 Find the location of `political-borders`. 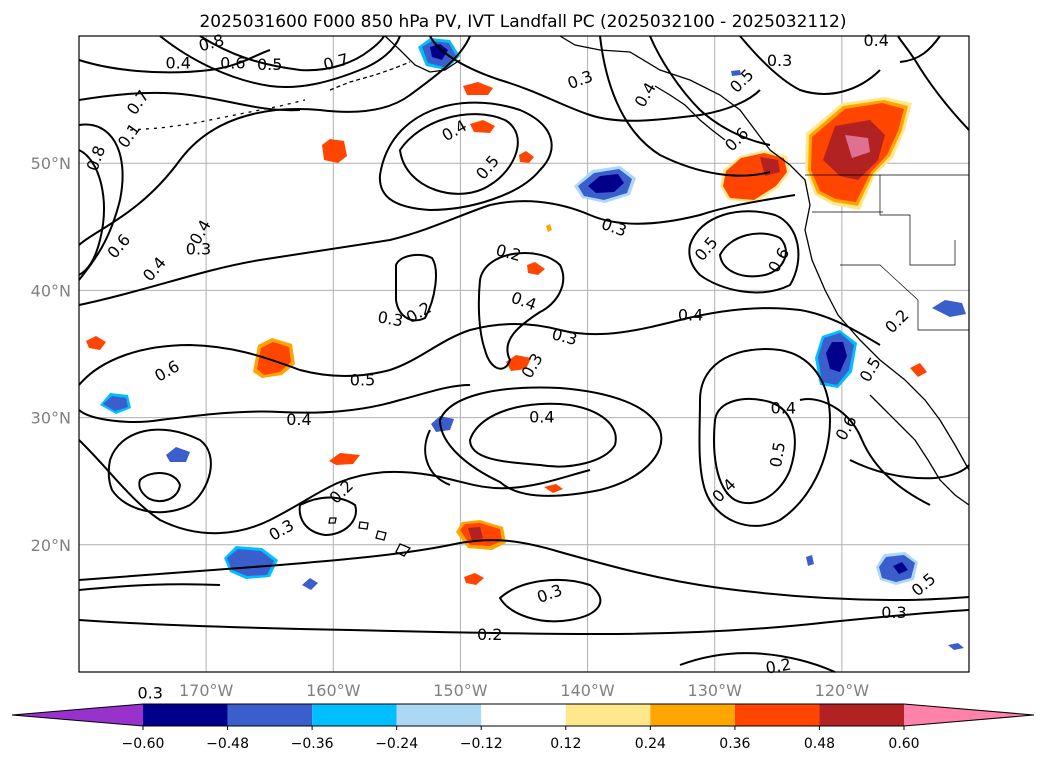

political-borders is located at coordinates (887, 252).